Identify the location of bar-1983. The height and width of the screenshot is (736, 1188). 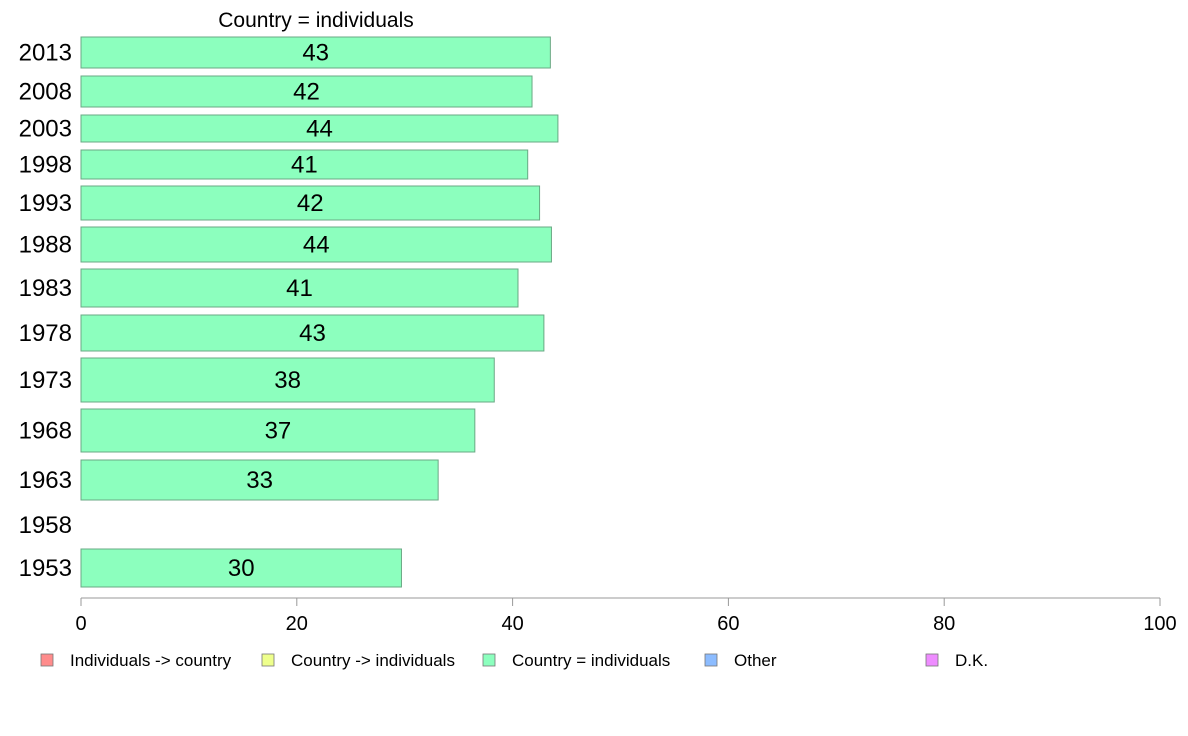
(299, 288).